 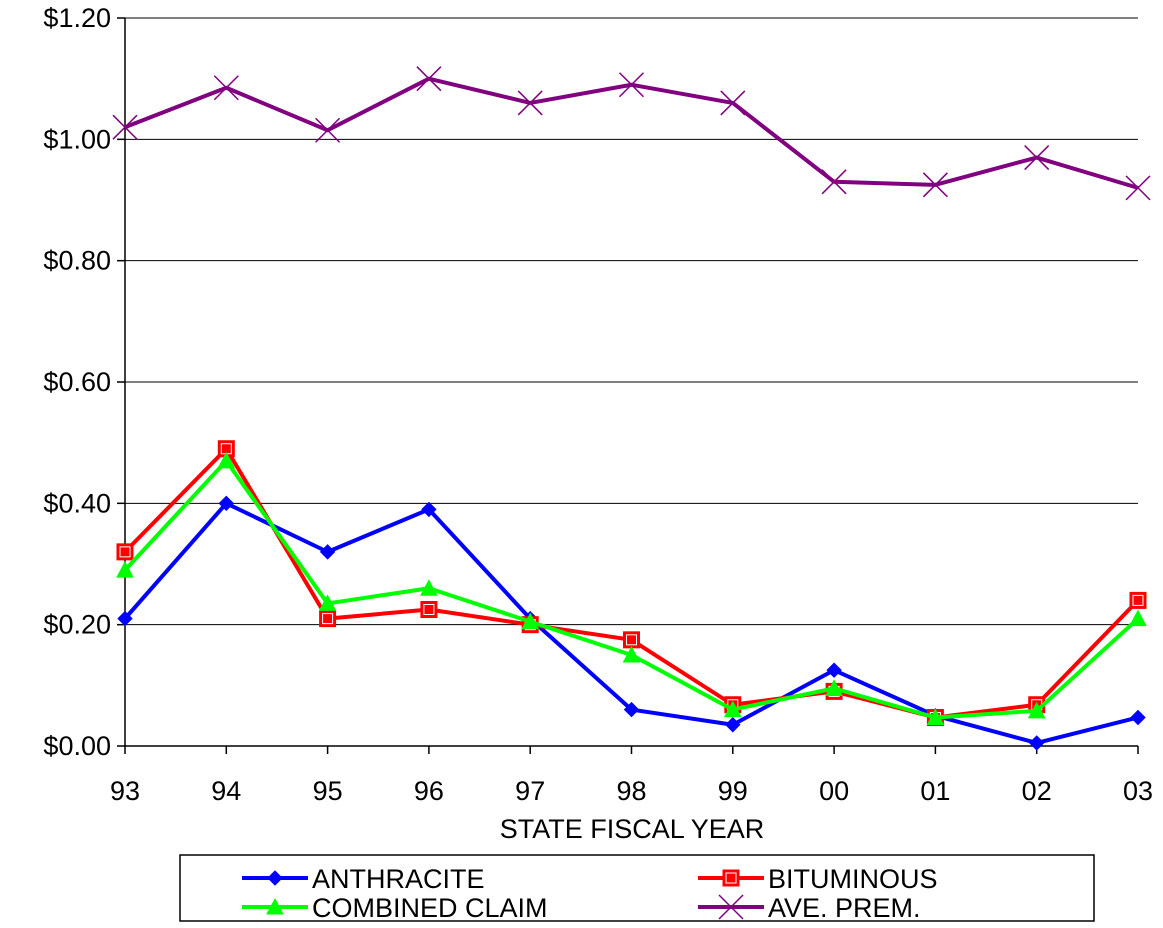 I want to click on legend-item: ANTHRACITE, so click(x=363, y=879).